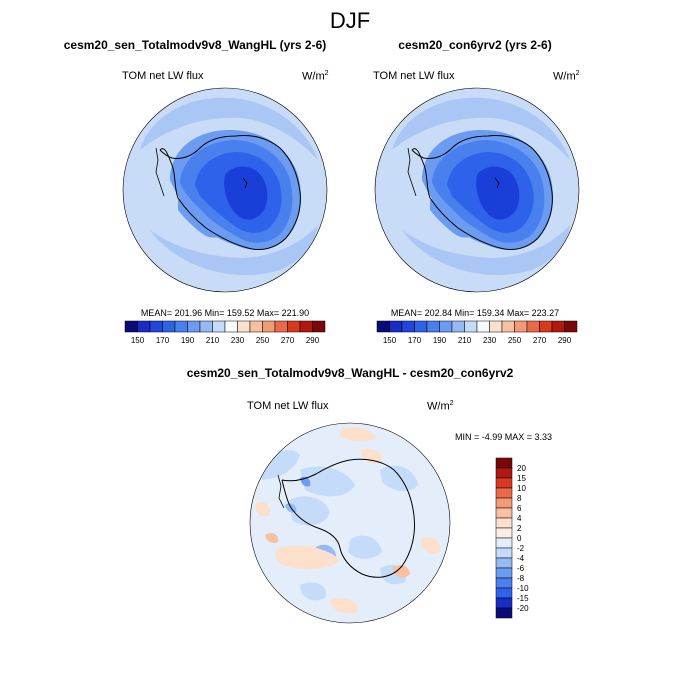 The image size is (700, 700). I want to click on diff-stats: MIN = -4.99 MAX = 3.33, so click(504, 437).